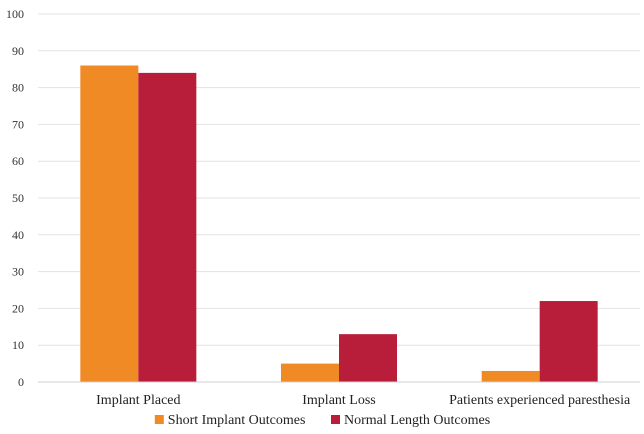 This screenshot has width=644, height=434. I want to click on y-tick-label: 70, so click(18, 124).